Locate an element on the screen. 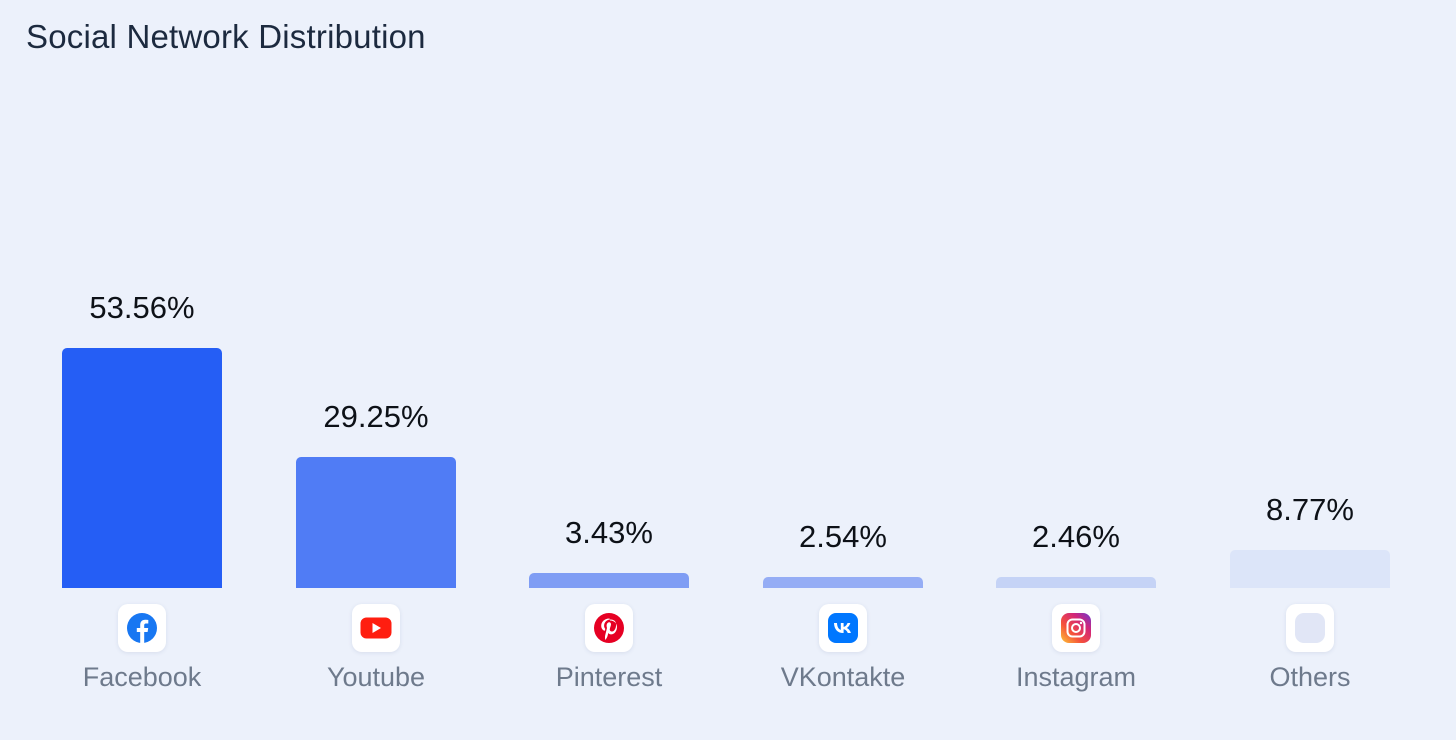 The height and width of the screenshot is (740, 1456). vkontakte-icon-tile is located at coordinates (843, 628).